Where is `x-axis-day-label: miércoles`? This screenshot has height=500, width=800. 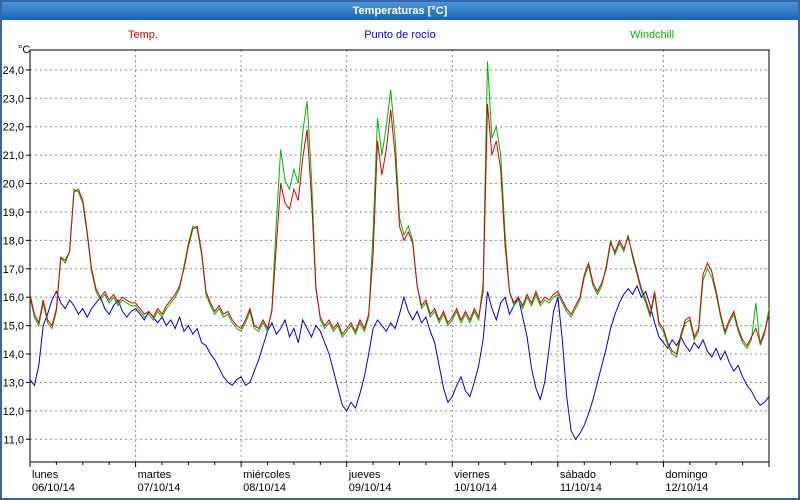 x-axis-day-label: miércoles is located at coordinates (267, 475).